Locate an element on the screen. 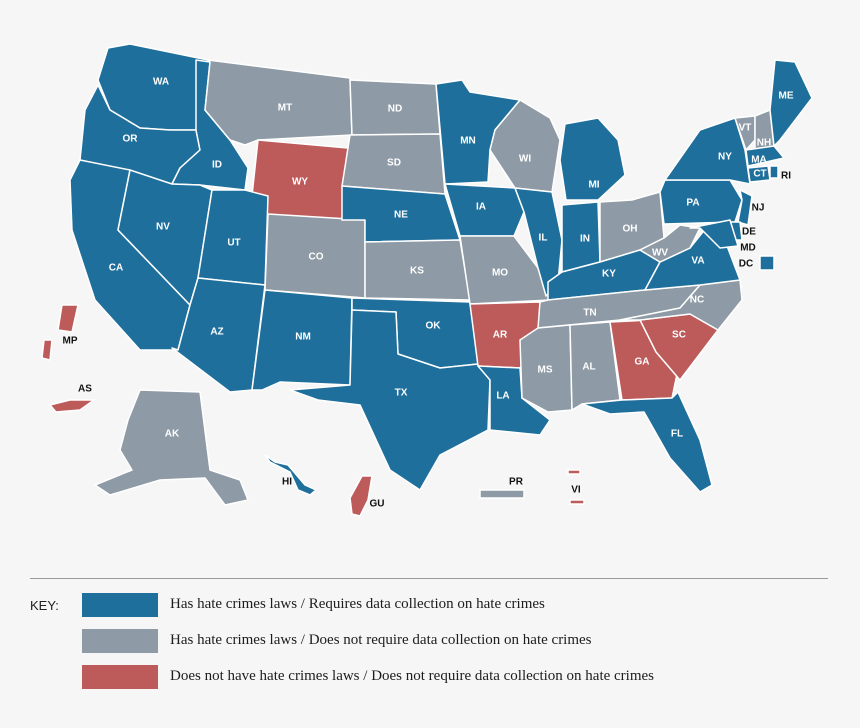  state-label-de: DE is located at coordinates (749, 232).